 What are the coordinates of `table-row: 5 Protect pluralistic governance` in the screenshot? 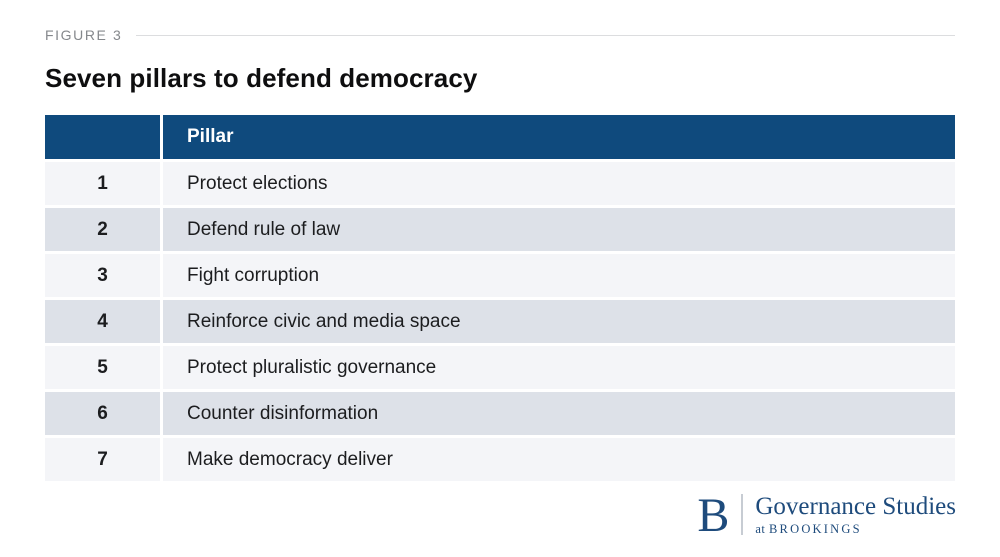 It's located at (500, 367).